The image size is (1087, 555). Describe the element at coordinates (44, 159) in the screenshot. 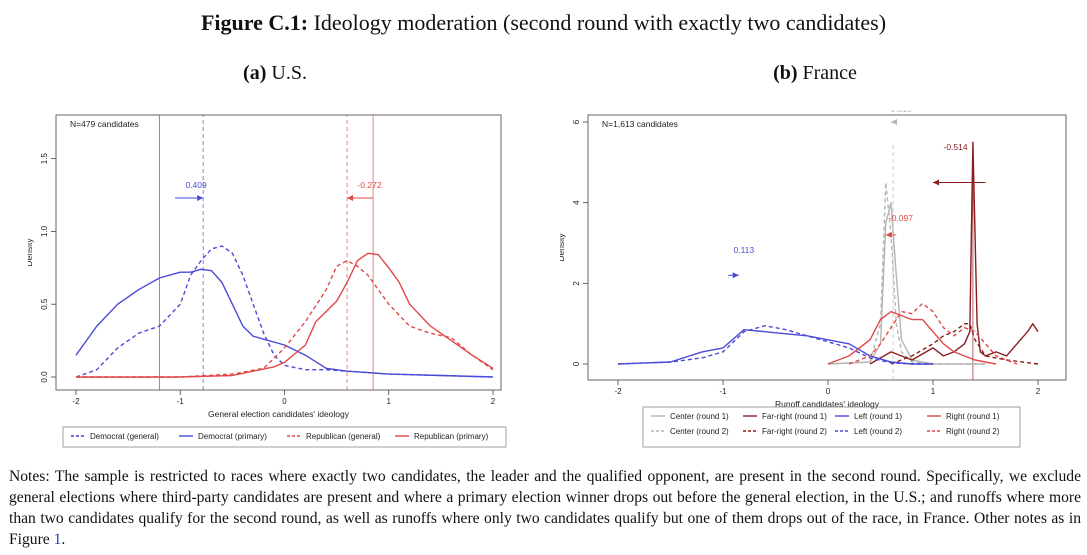

I see `y-tick-label: 1.5` at that location.